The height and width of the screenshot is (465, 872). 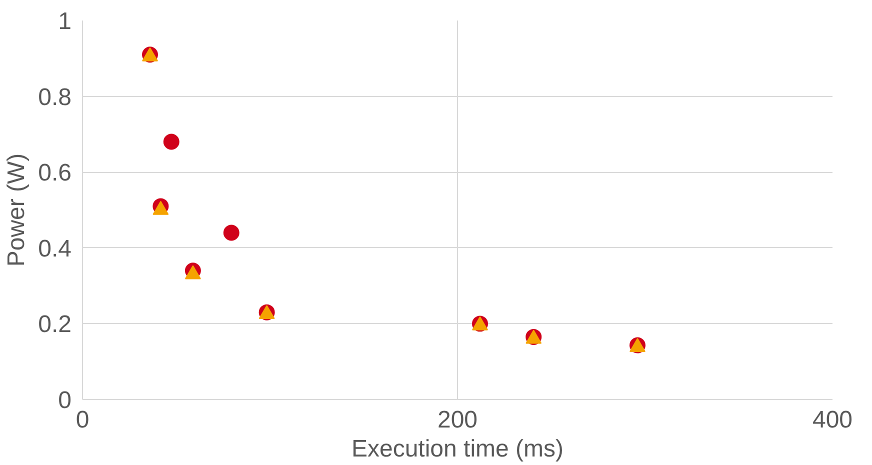 I want to click on x-axis-title: Execution time (ms), so click(x=457, y=449).